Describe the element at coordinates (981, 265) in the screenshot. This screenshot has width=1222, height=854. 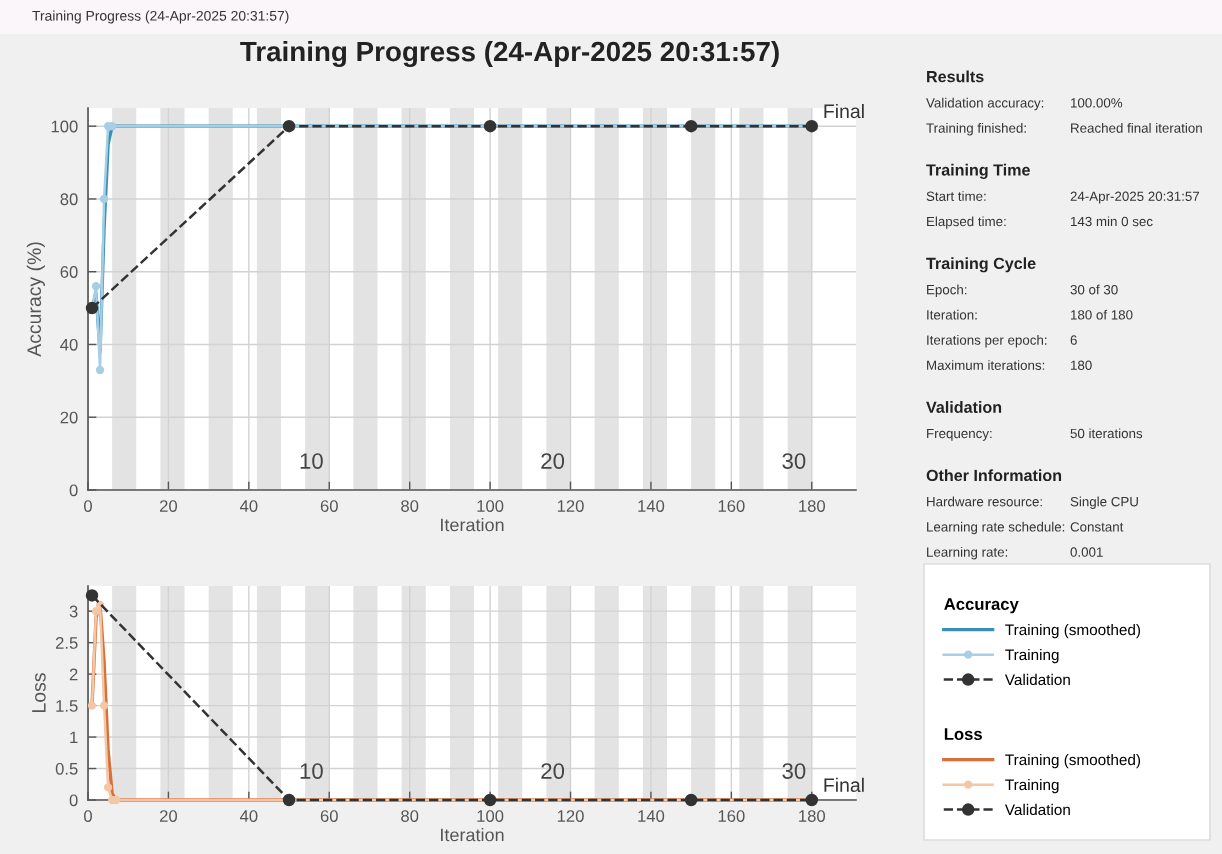
I see `text: Training Cycle` at that location.